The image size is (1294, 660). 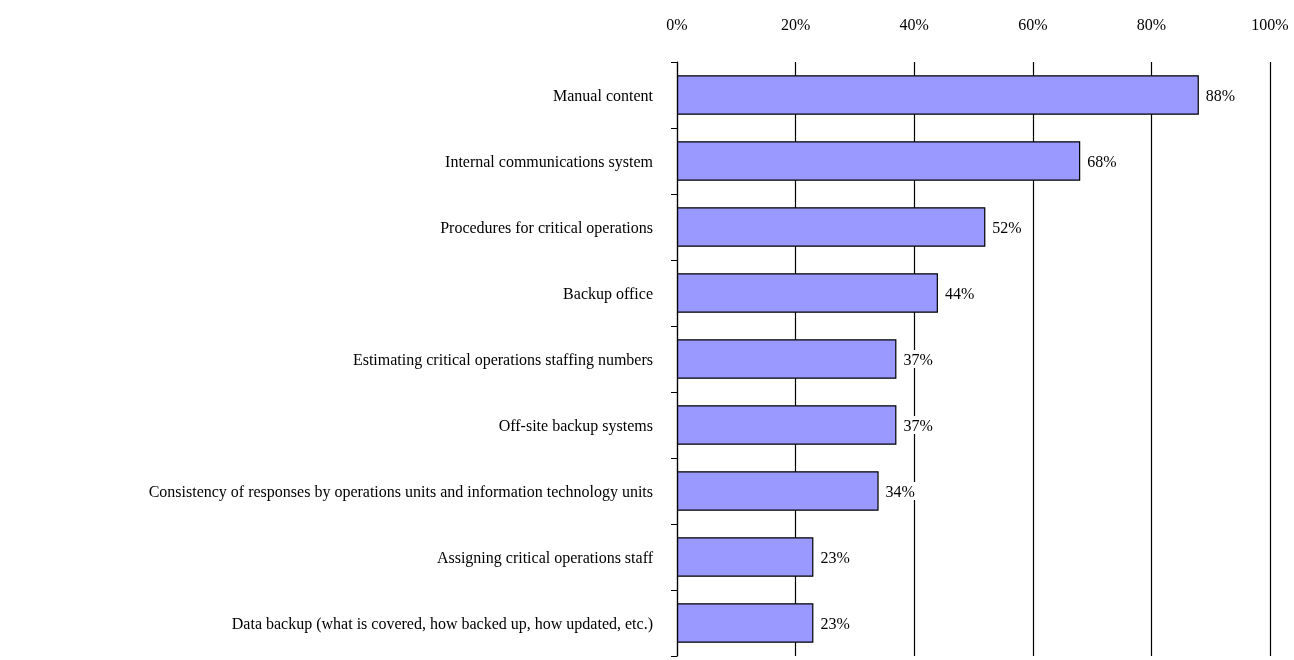 I want to click on y-tick-label: Off-site backup systems, so click(x=575, y=425).